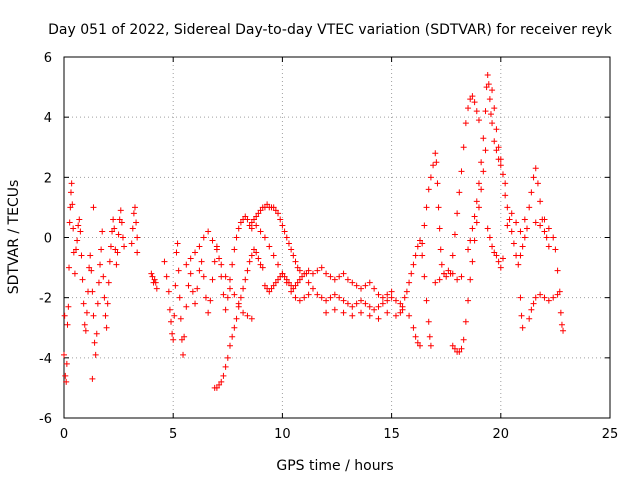 The image size is (640, 480). I want to click on x-tick-label: 20, so click(501, 434).